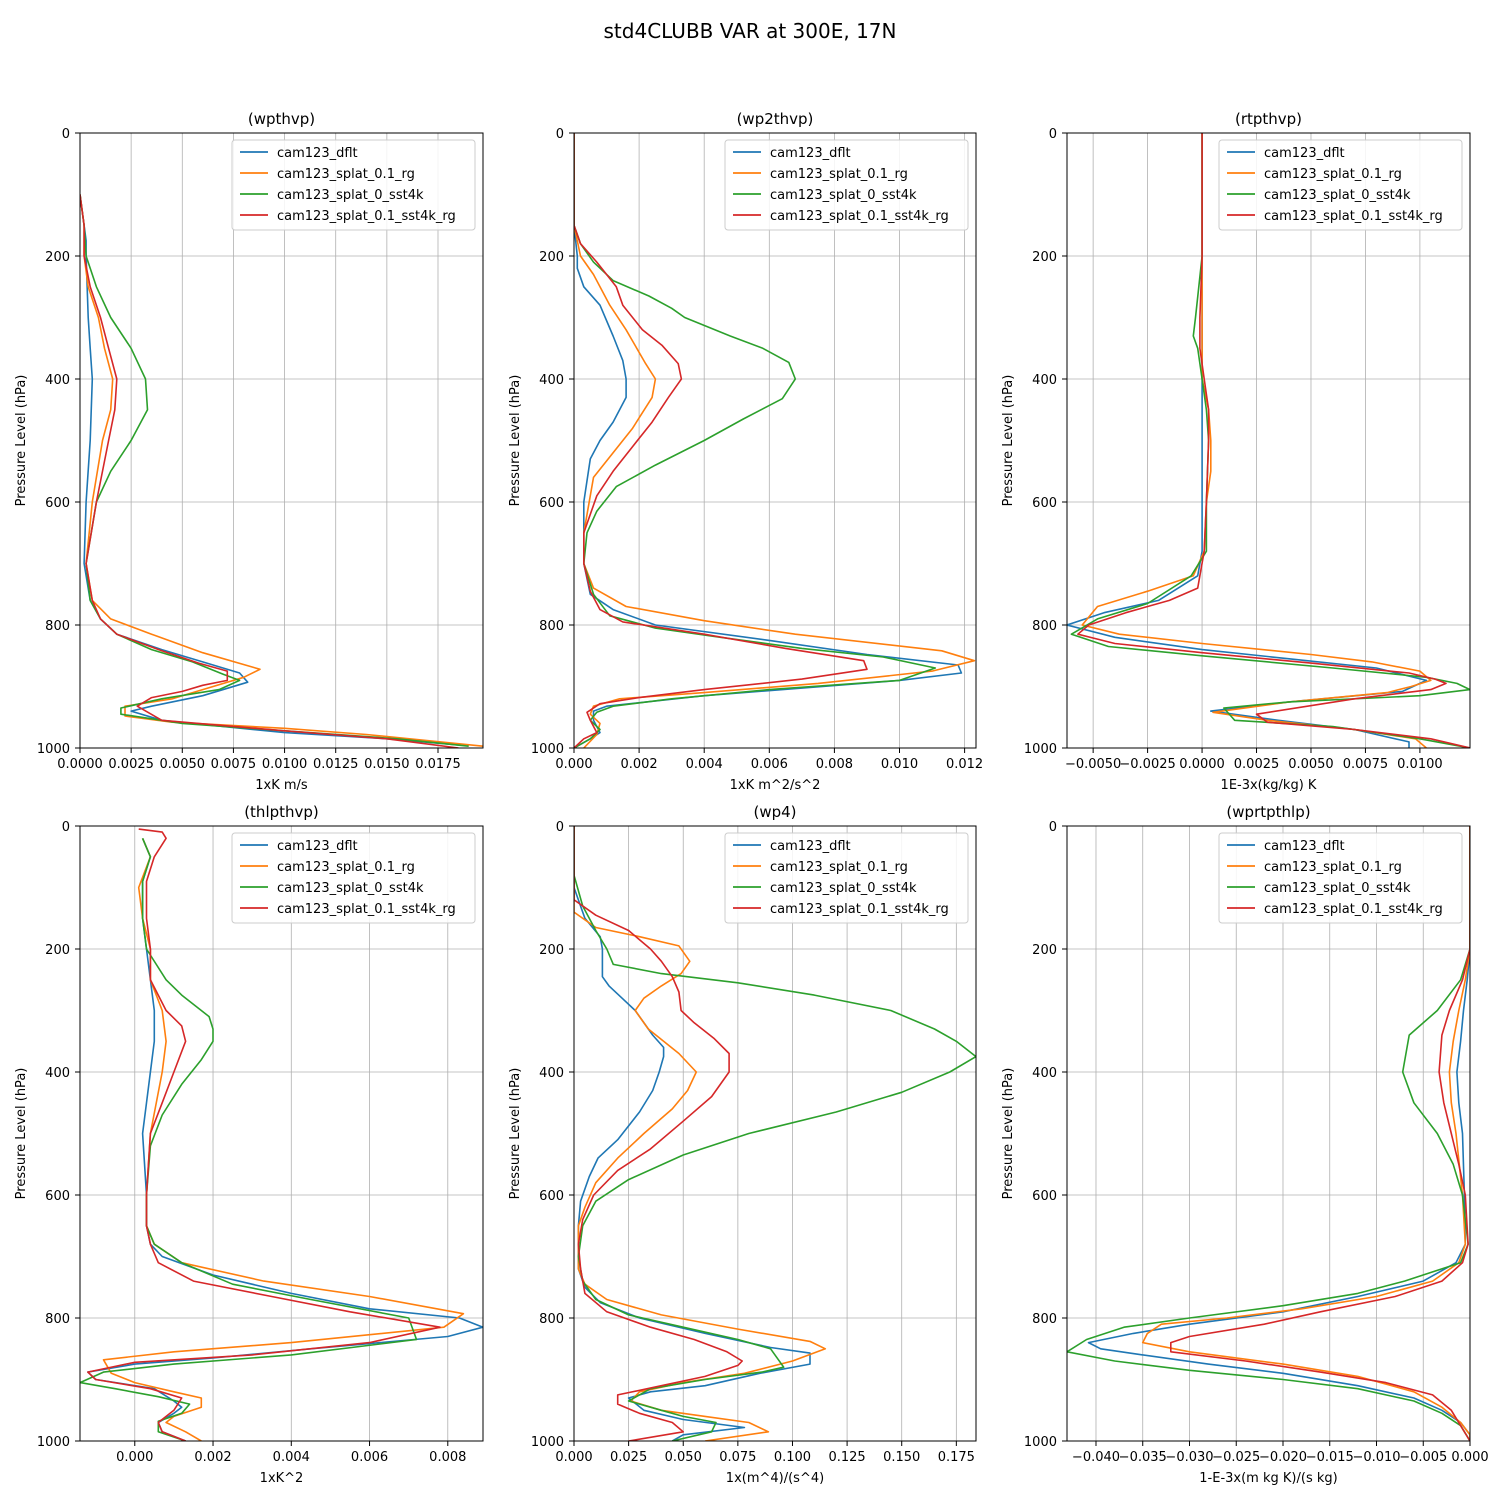 The width and height of the screenshot is (1500, 1500). I want to click on x-tick-label: 0.050, so click(683, 1457).